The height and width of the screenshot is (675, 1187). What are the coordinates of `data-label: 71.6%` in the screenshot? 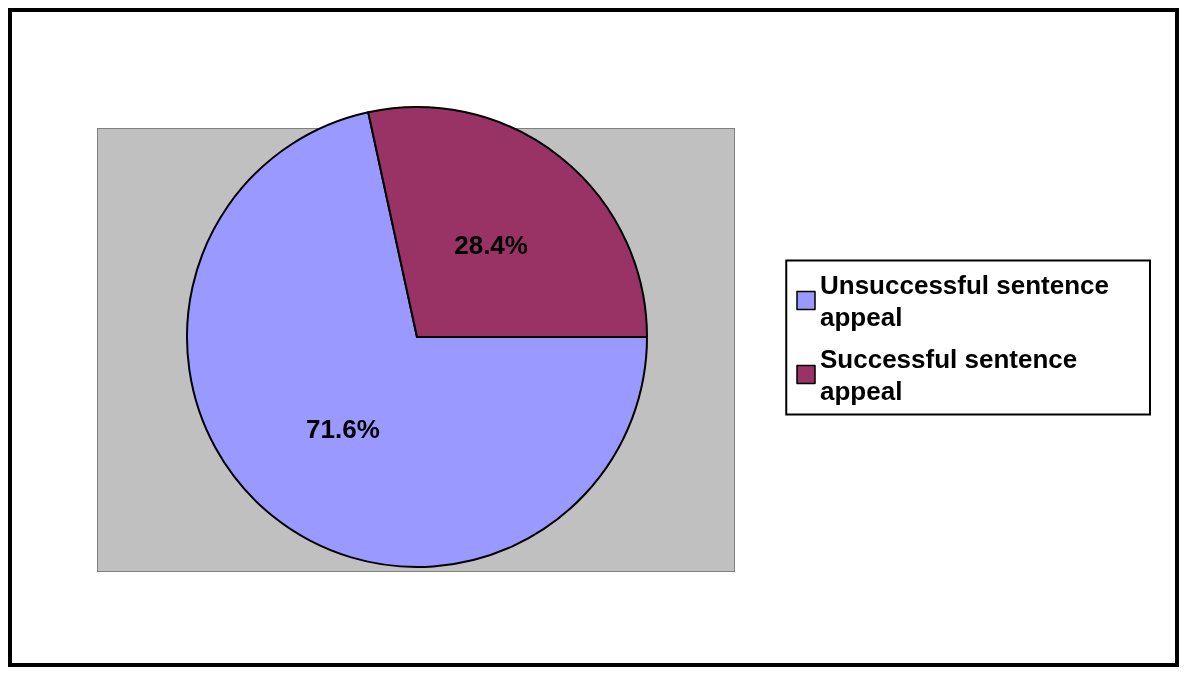 It's located at (343, 428).